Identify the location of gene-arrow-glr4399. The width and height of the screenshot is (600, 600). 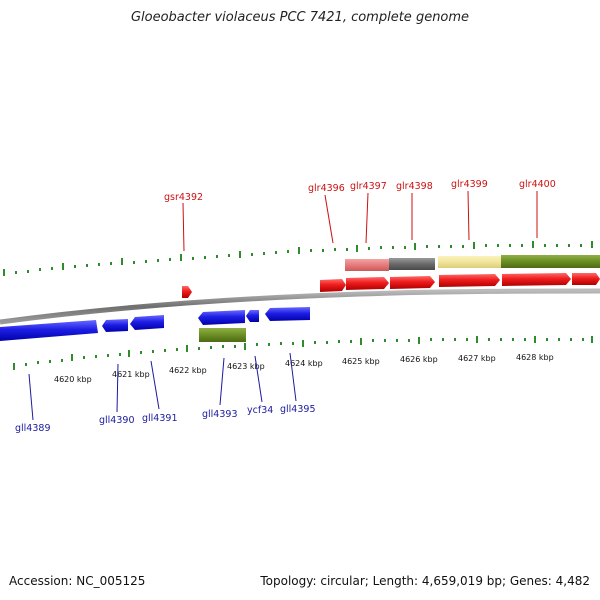
(469, 280).